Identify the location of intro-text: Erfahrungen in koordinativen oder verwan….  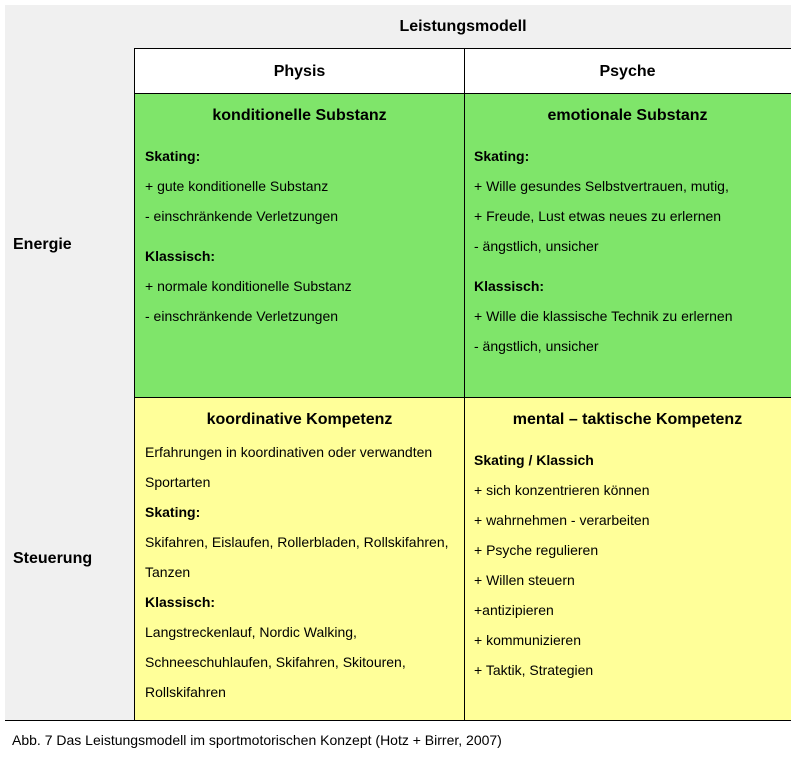
(289, 467).